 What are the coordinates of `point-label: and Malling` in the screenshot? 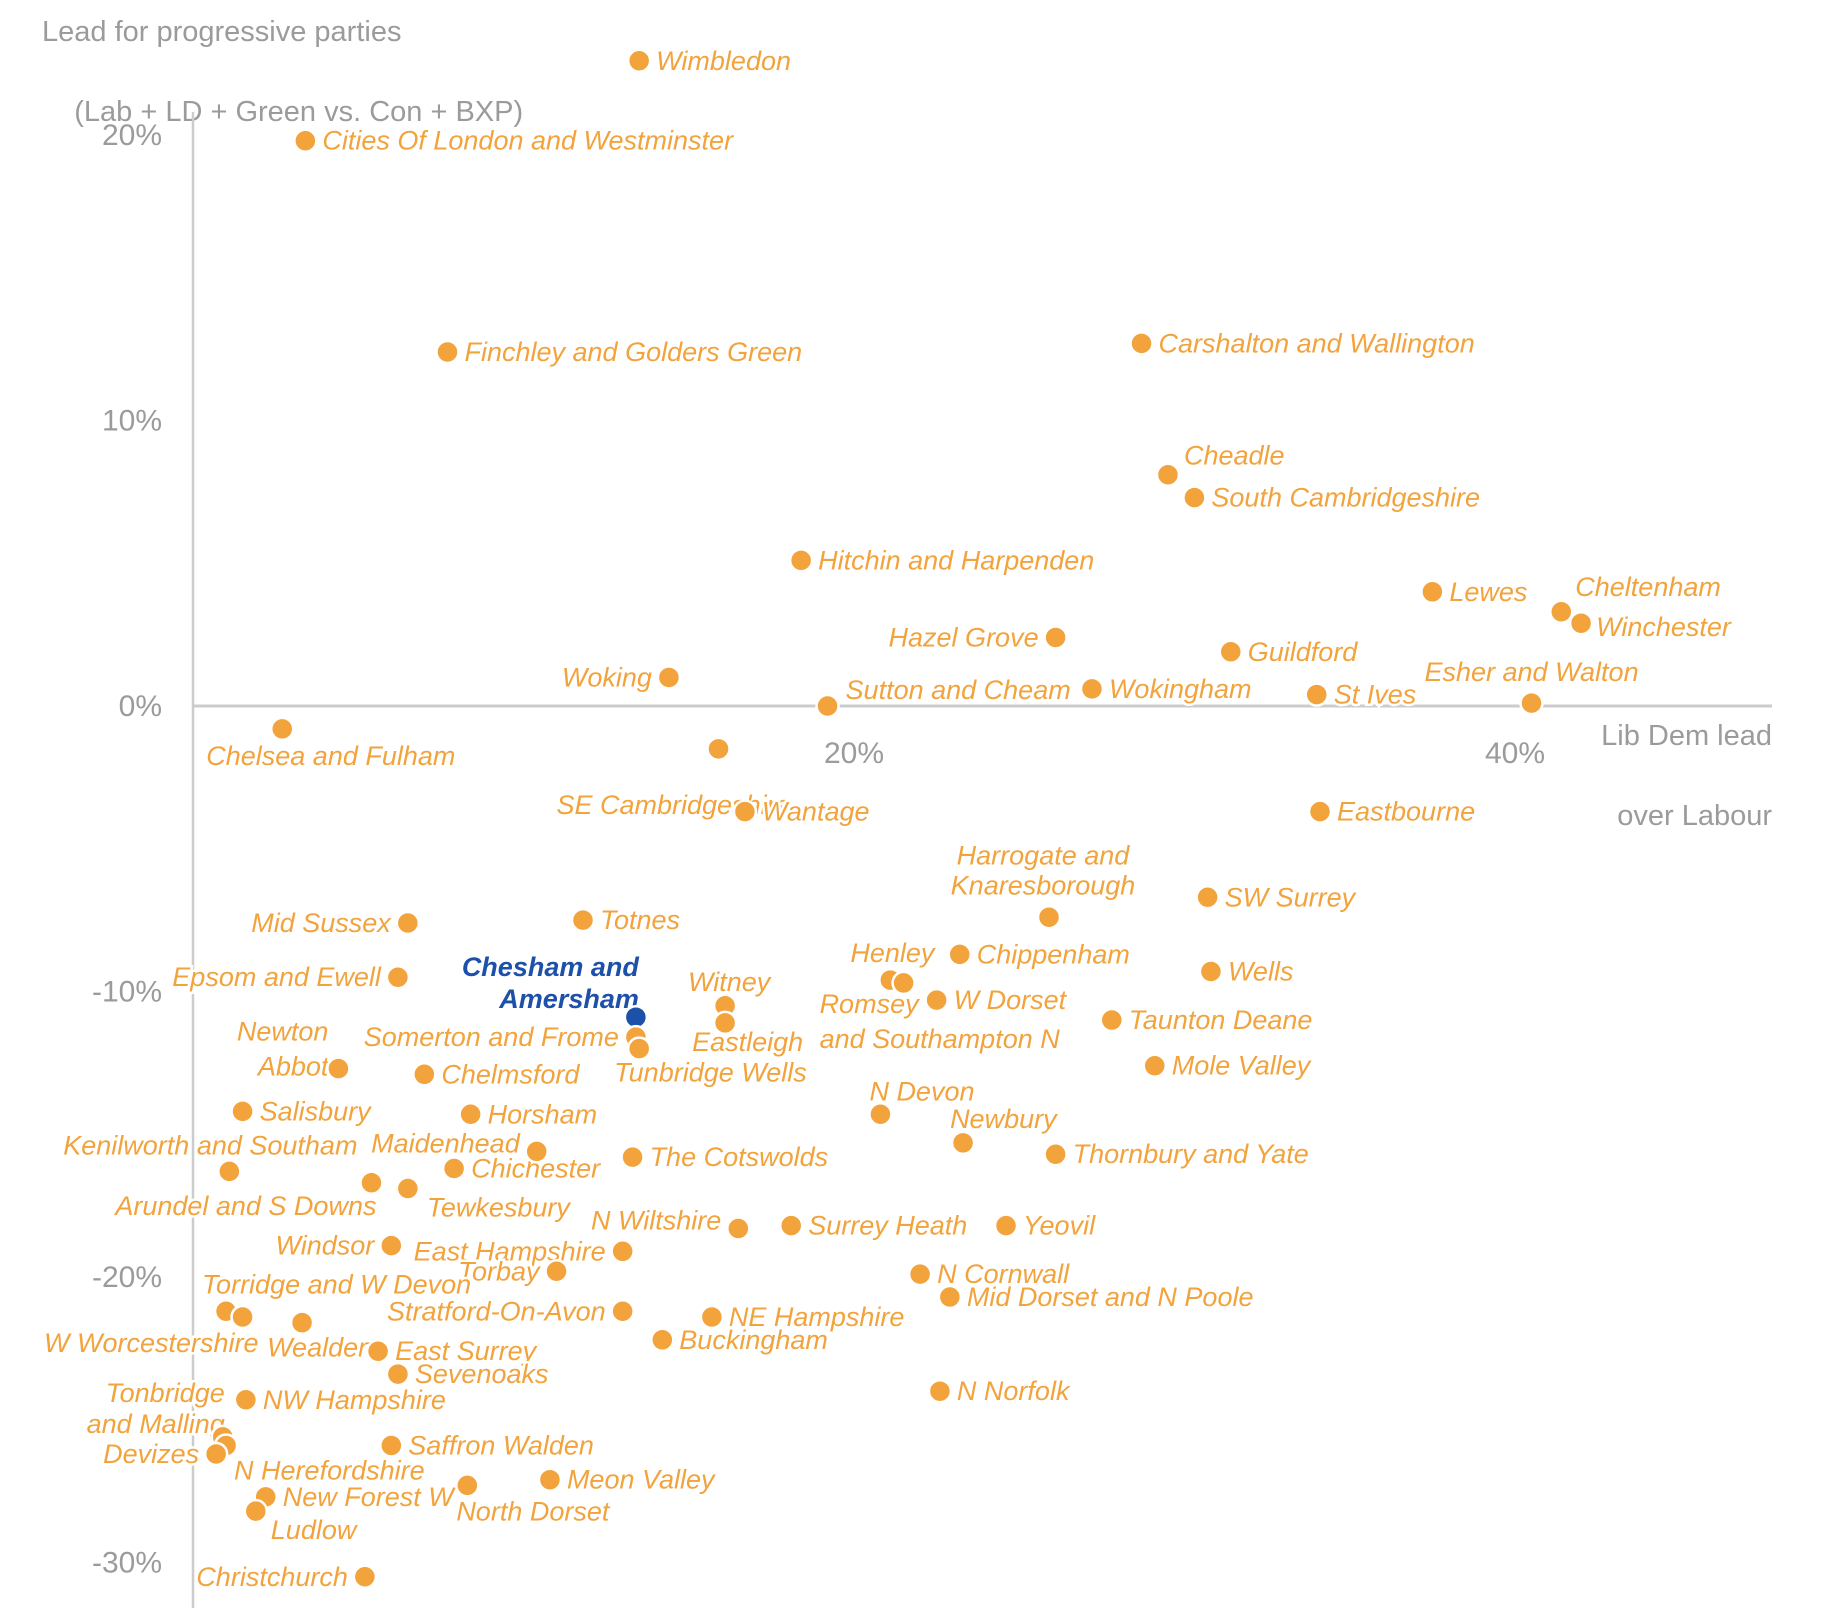 It's located at (156, 1424).